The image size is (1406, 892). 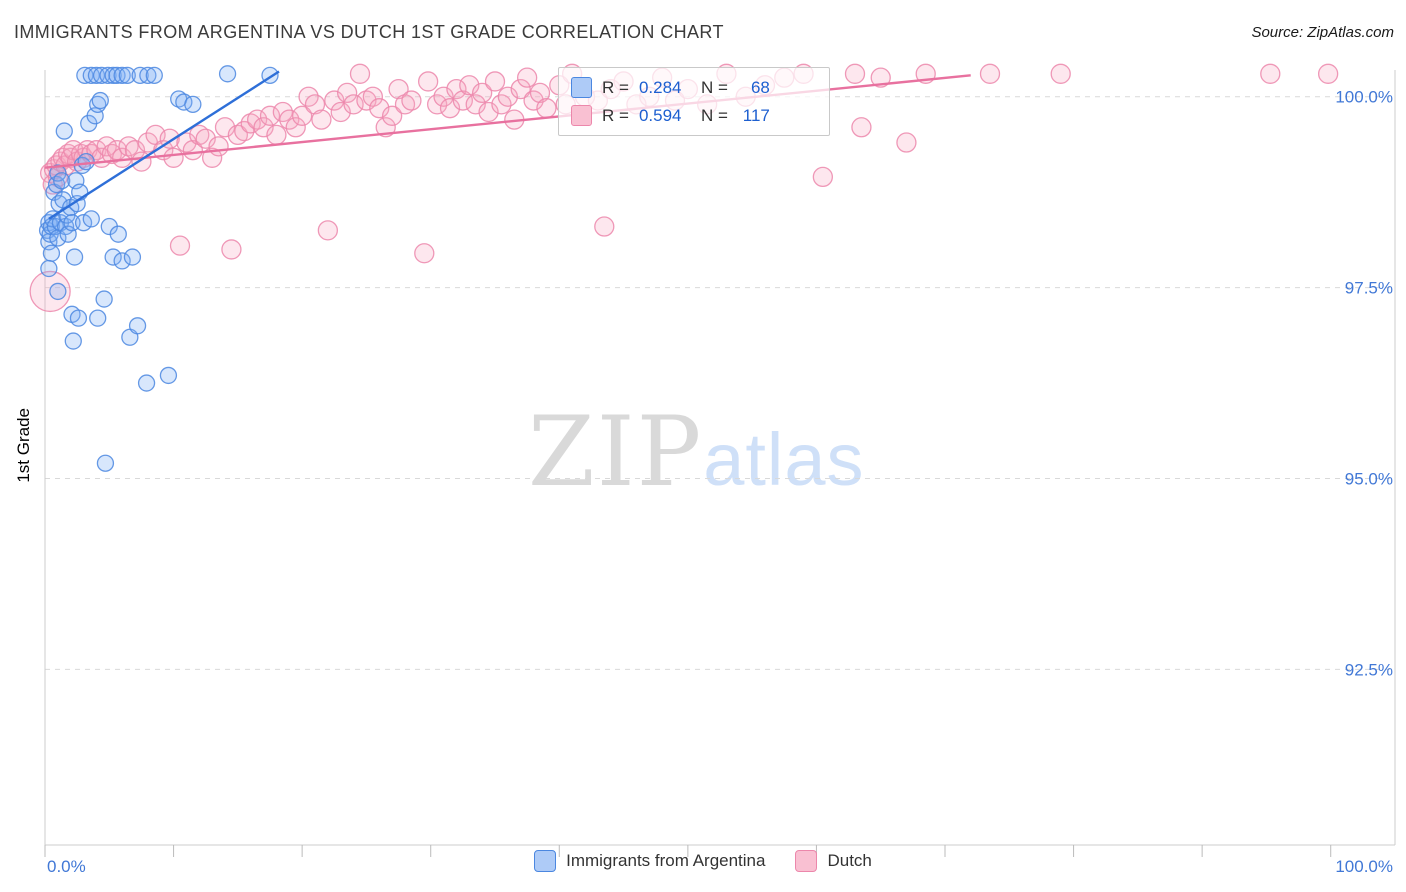 I want to click on watermark: ZIPatlas, so click(x=696, y=452).